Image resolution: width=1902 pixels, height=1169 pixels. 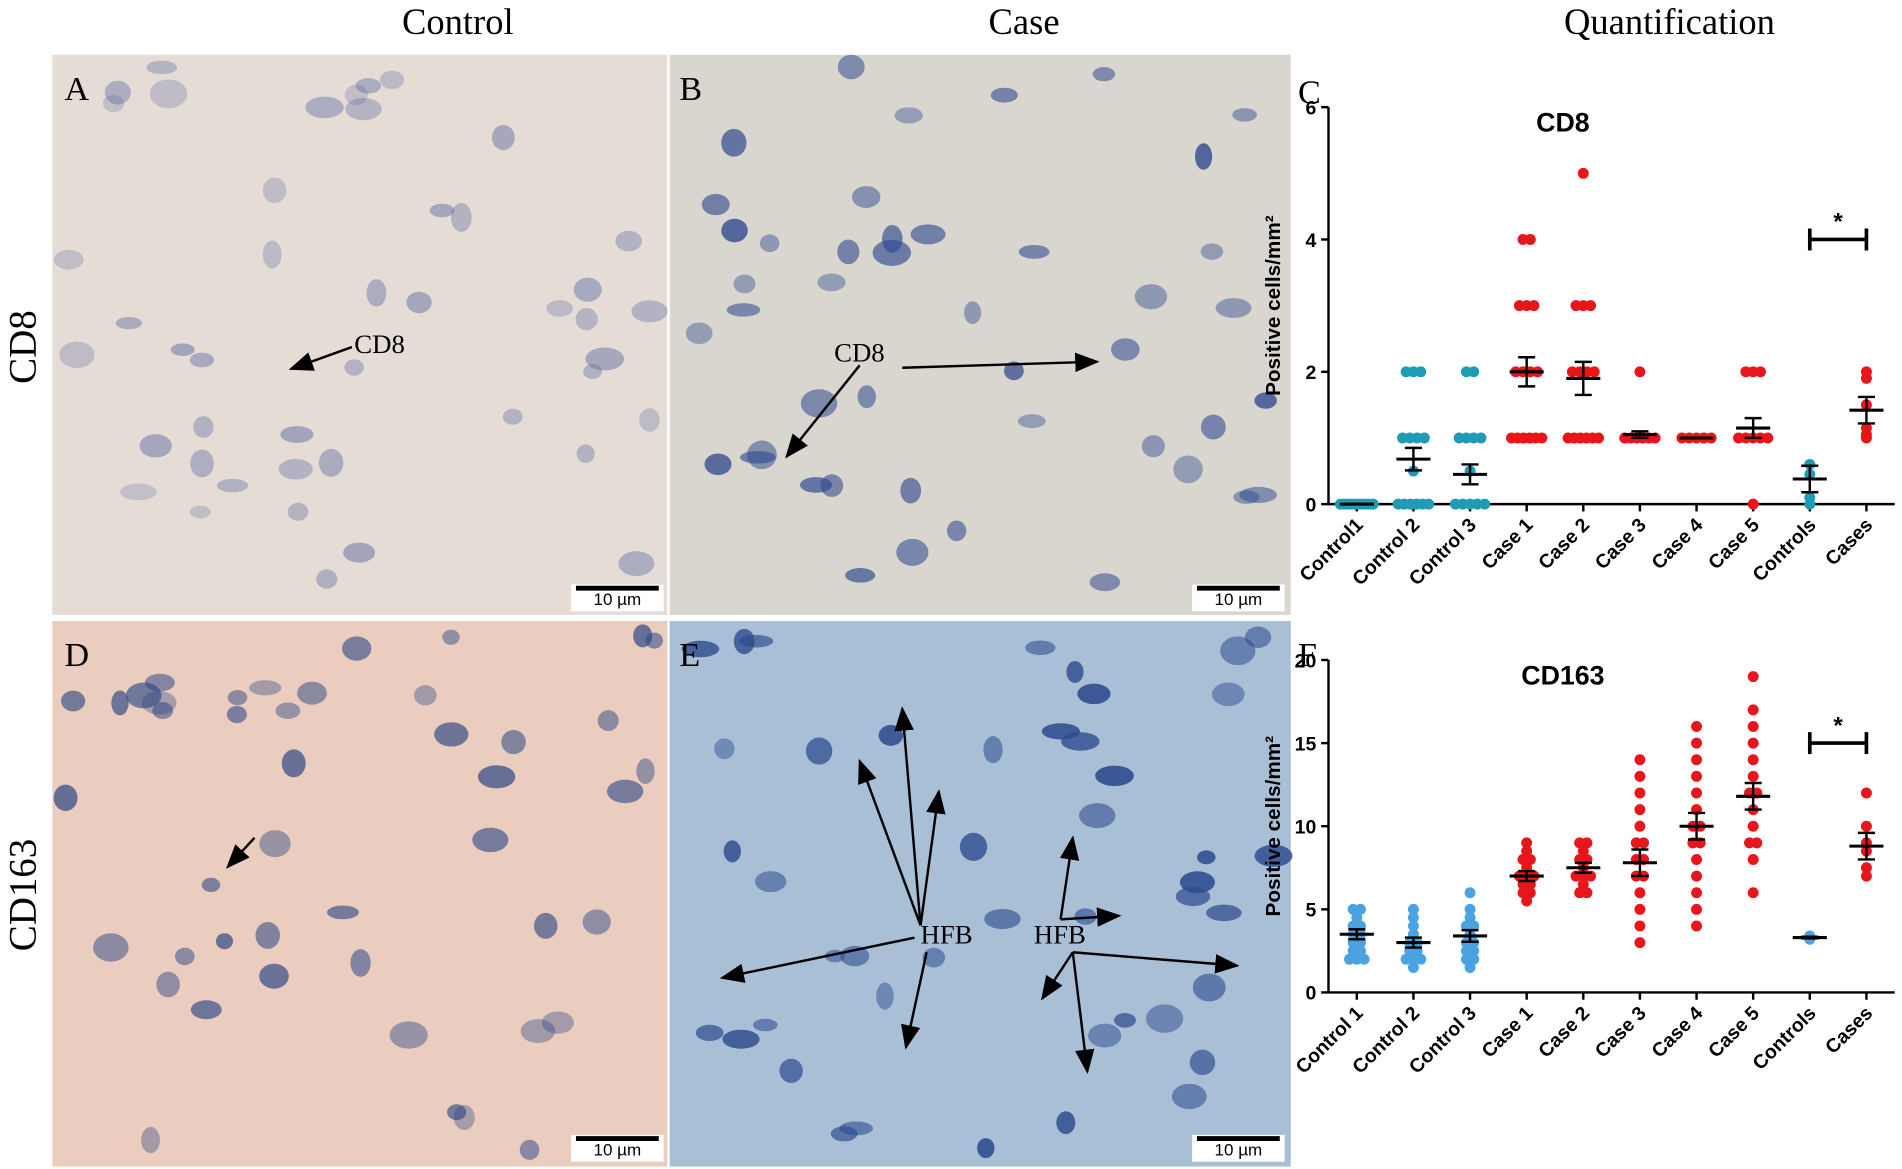 What do you see at coordinates (1310, 994) in the screenshot?
I see `y-tick-label: 0` at bounding box center [1310, 994].